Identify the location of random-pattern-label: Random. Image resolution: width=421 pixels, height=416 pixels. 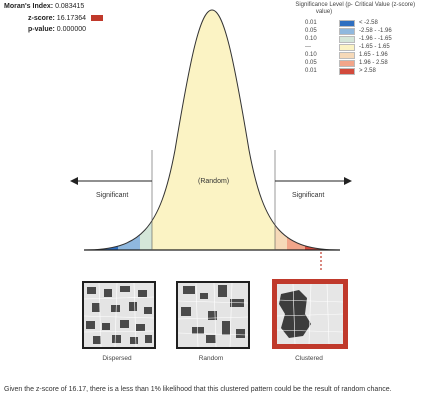
(211, 358).